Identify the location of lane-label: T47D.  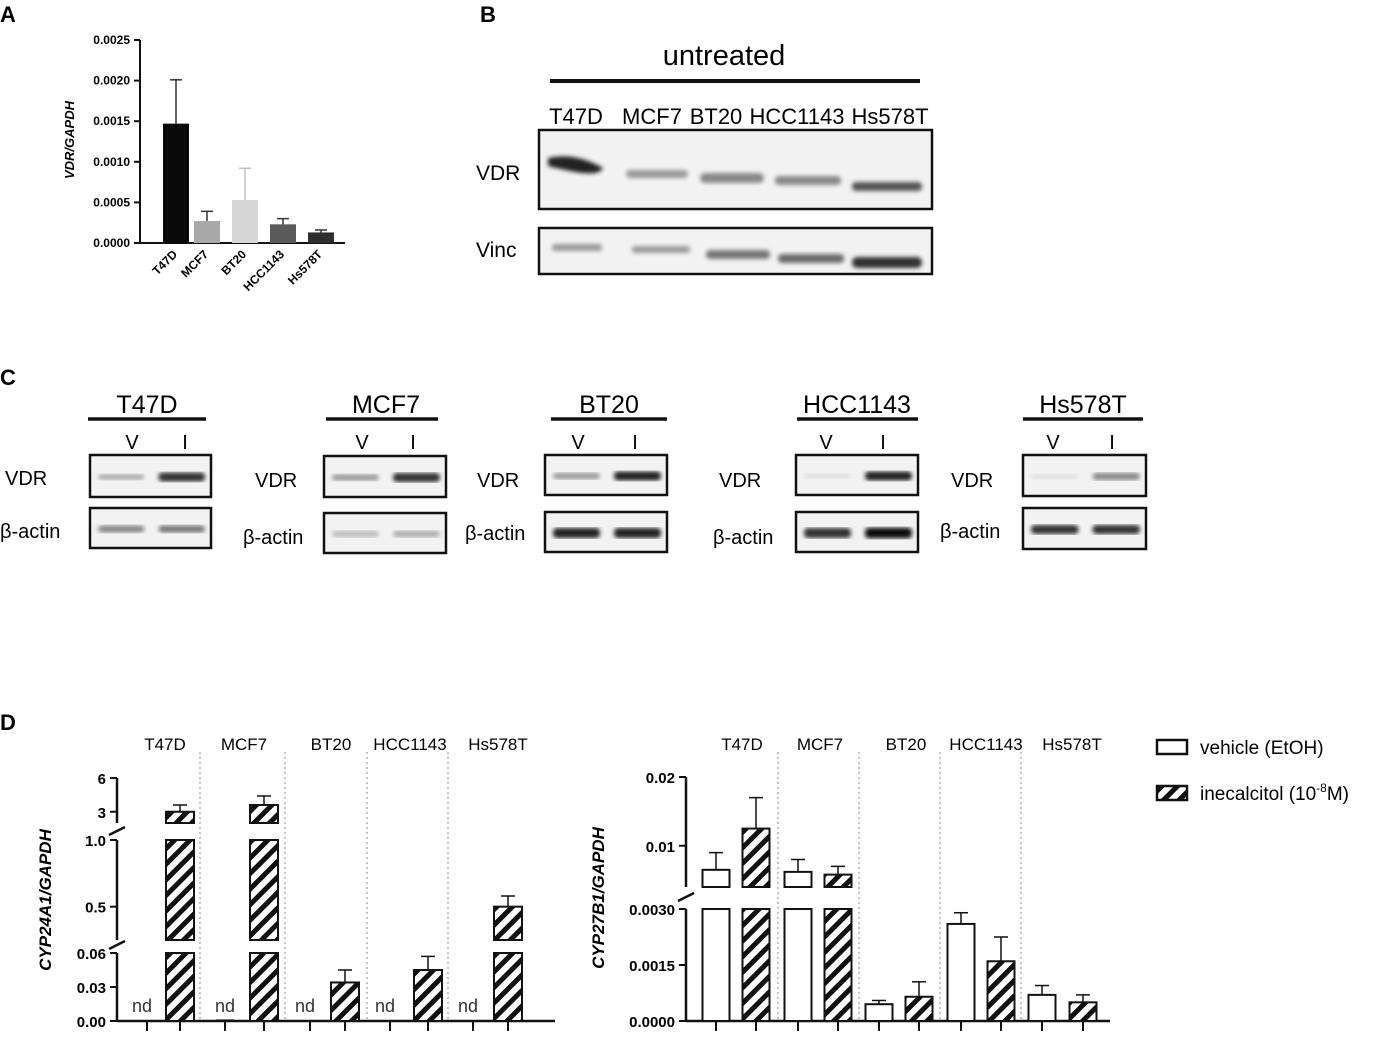
(576, 116).